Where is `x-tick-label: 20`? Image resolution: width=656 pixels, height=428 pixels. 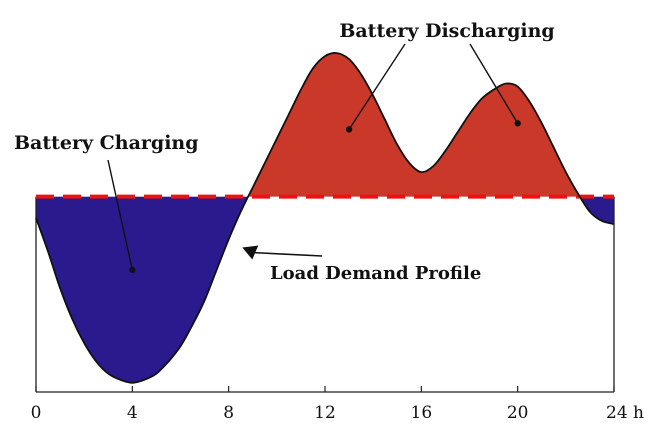
x-tick-label: 20 is located at coordinates (518, 413).